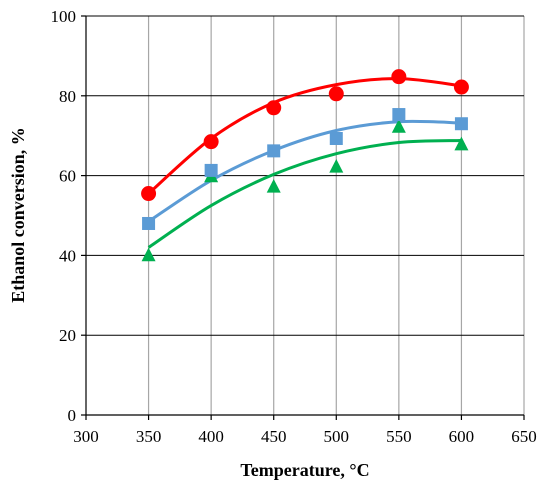 Image resolution: width=550 pixels, height=490 pixels. Describe the element at coordinates (67, 255) in the screenshot. I see `y-tick-label-40: 40` at that location.